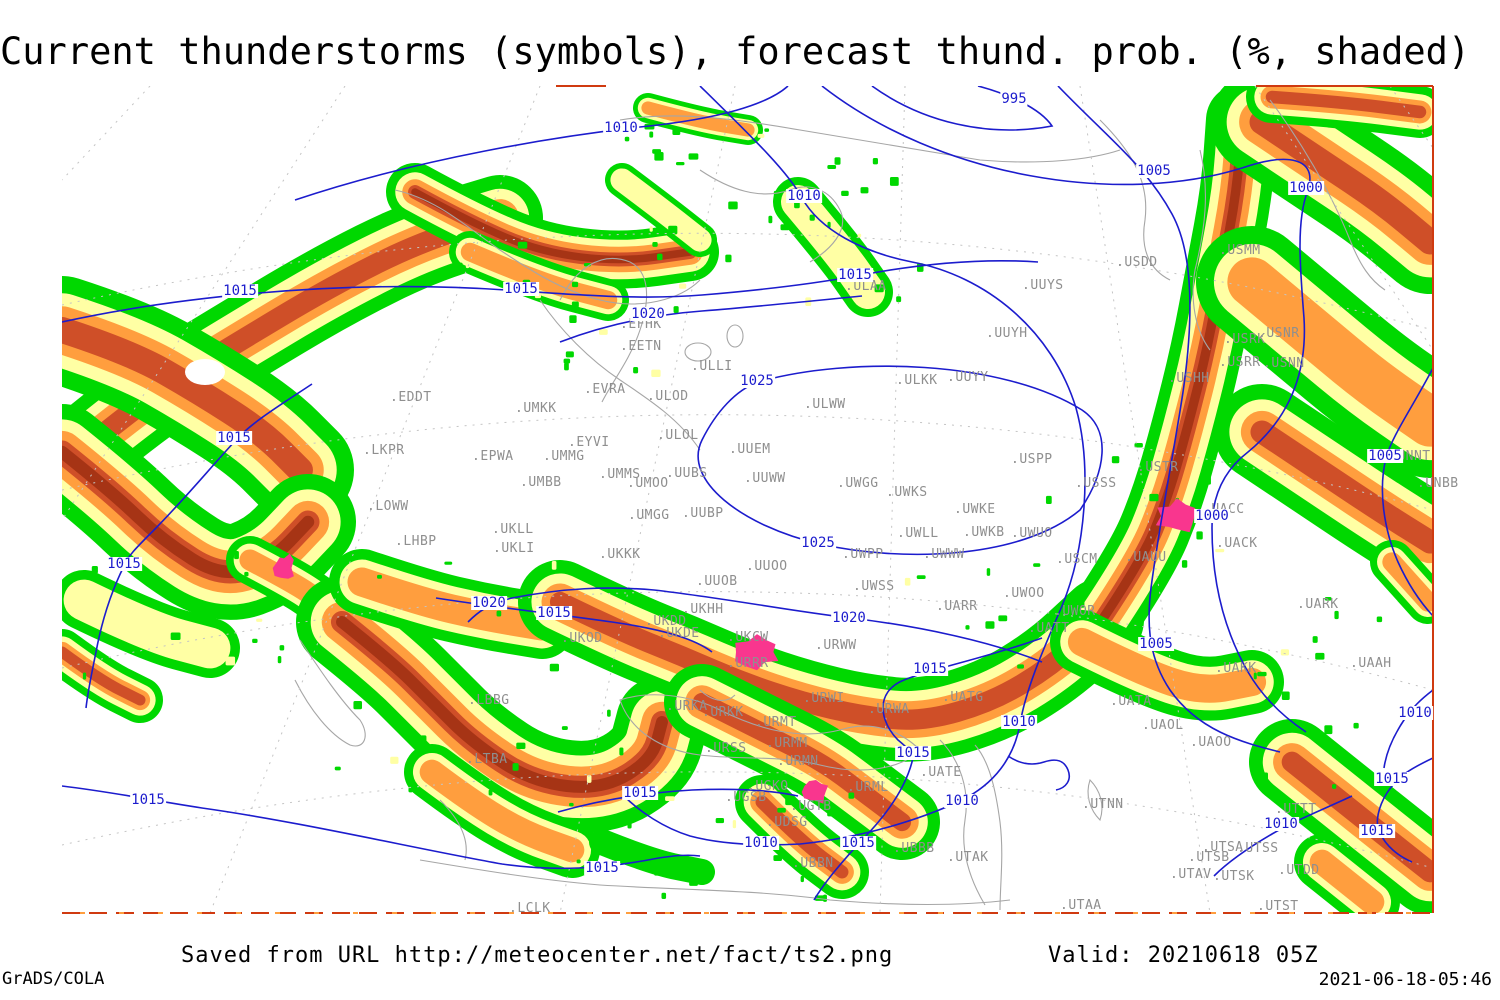 The image size is (1500, 1000). What do you see at coordinates (1183, 955) in the screenshot?
I see `valid-time-text: Valid: 20210618 05Z` at bounding box center [1183, 955].